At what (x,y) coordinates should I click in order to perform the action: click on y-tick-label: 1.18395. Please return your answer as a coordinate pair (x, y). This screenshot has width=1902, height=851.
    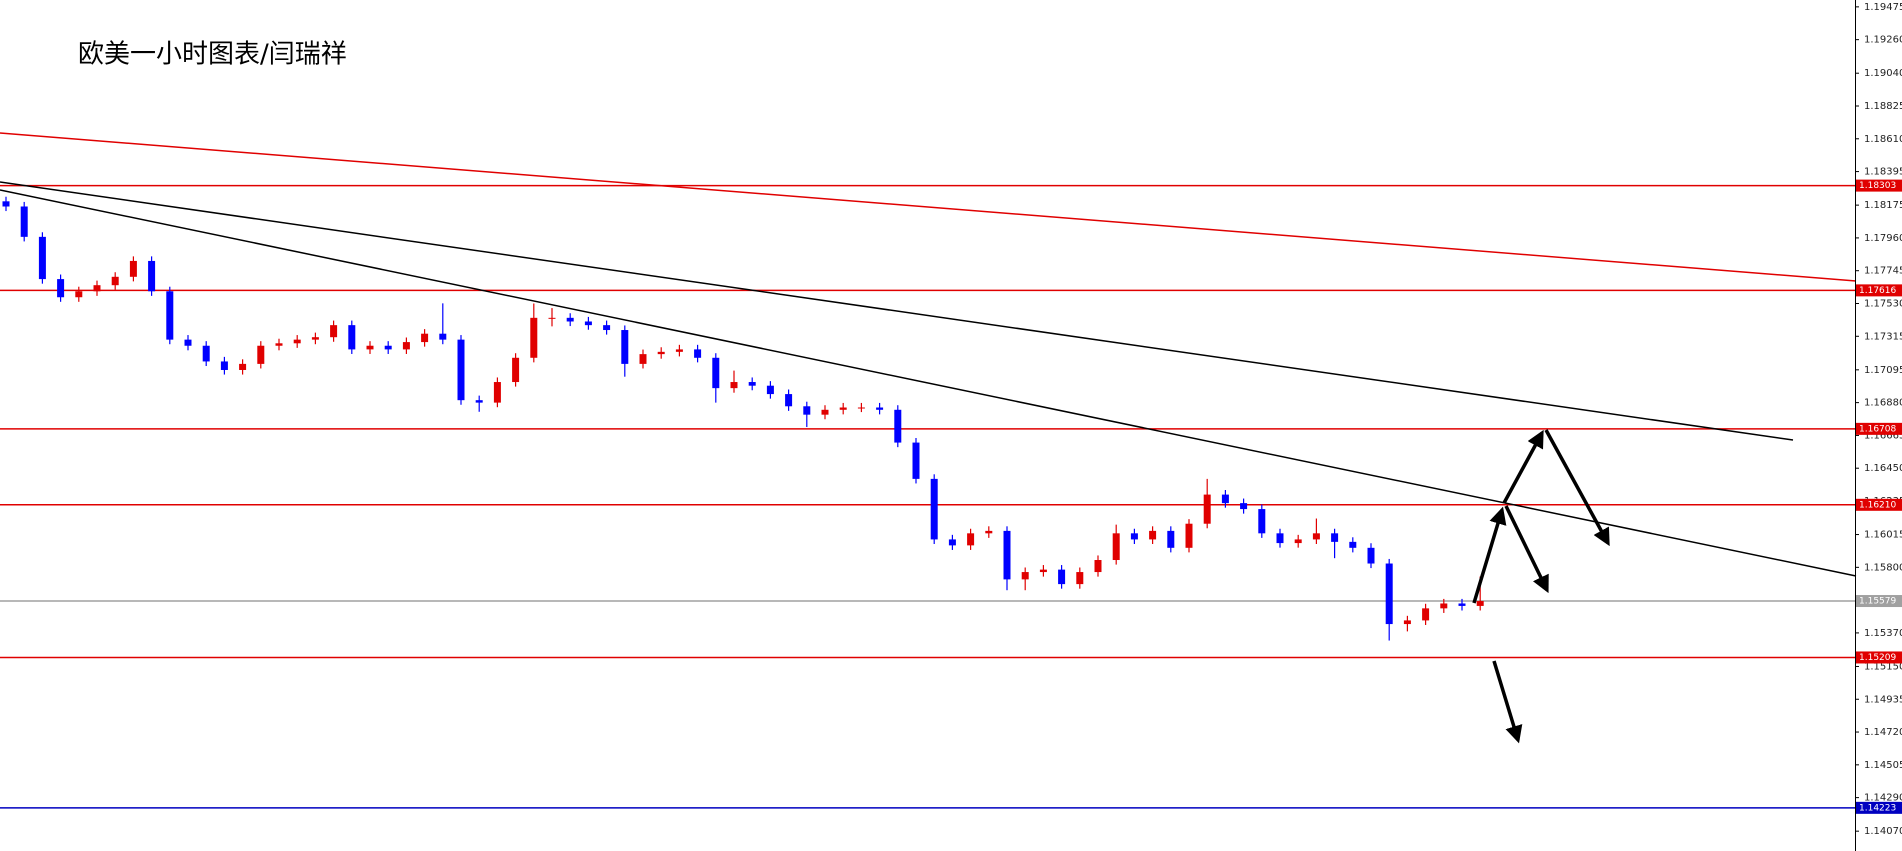
    Looking at the image, I should click on (1883, 172).